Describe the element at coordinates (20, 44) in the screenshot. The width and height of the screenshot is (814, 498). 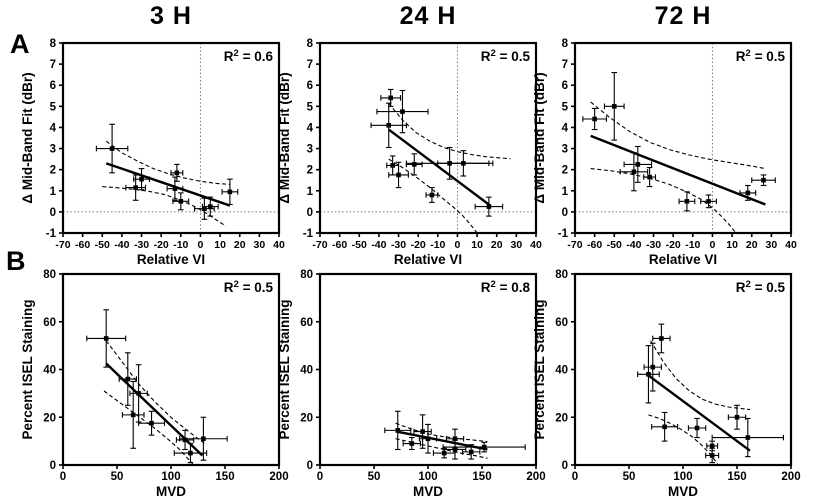
I see `row-label-a: A` at that location.